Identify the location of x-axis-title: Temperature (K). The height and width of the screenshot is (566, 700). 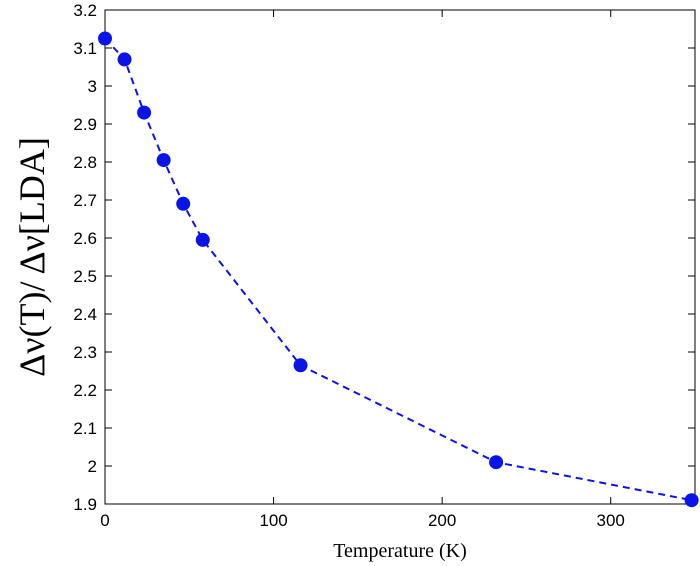
(400, 551).